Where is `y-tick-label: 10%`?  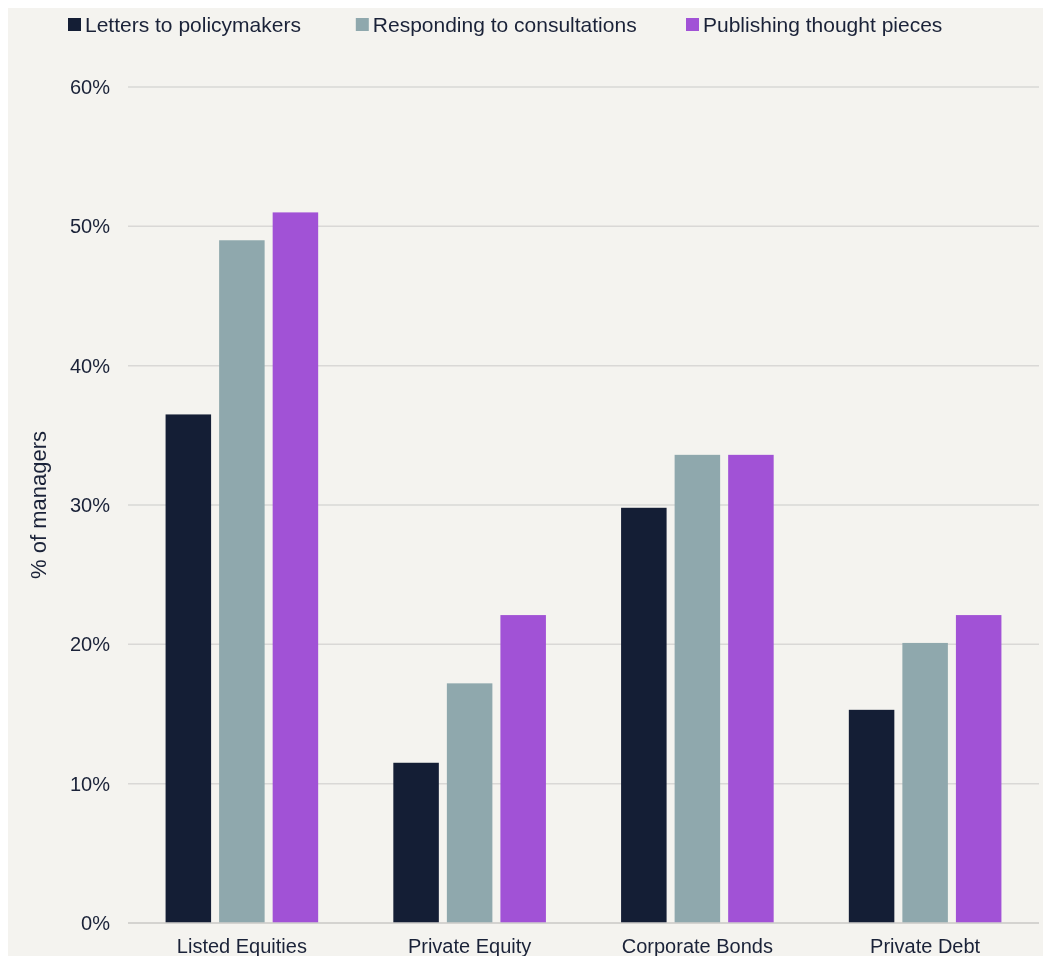
y-tick-label: 10% is located at coordinates (90, 783).